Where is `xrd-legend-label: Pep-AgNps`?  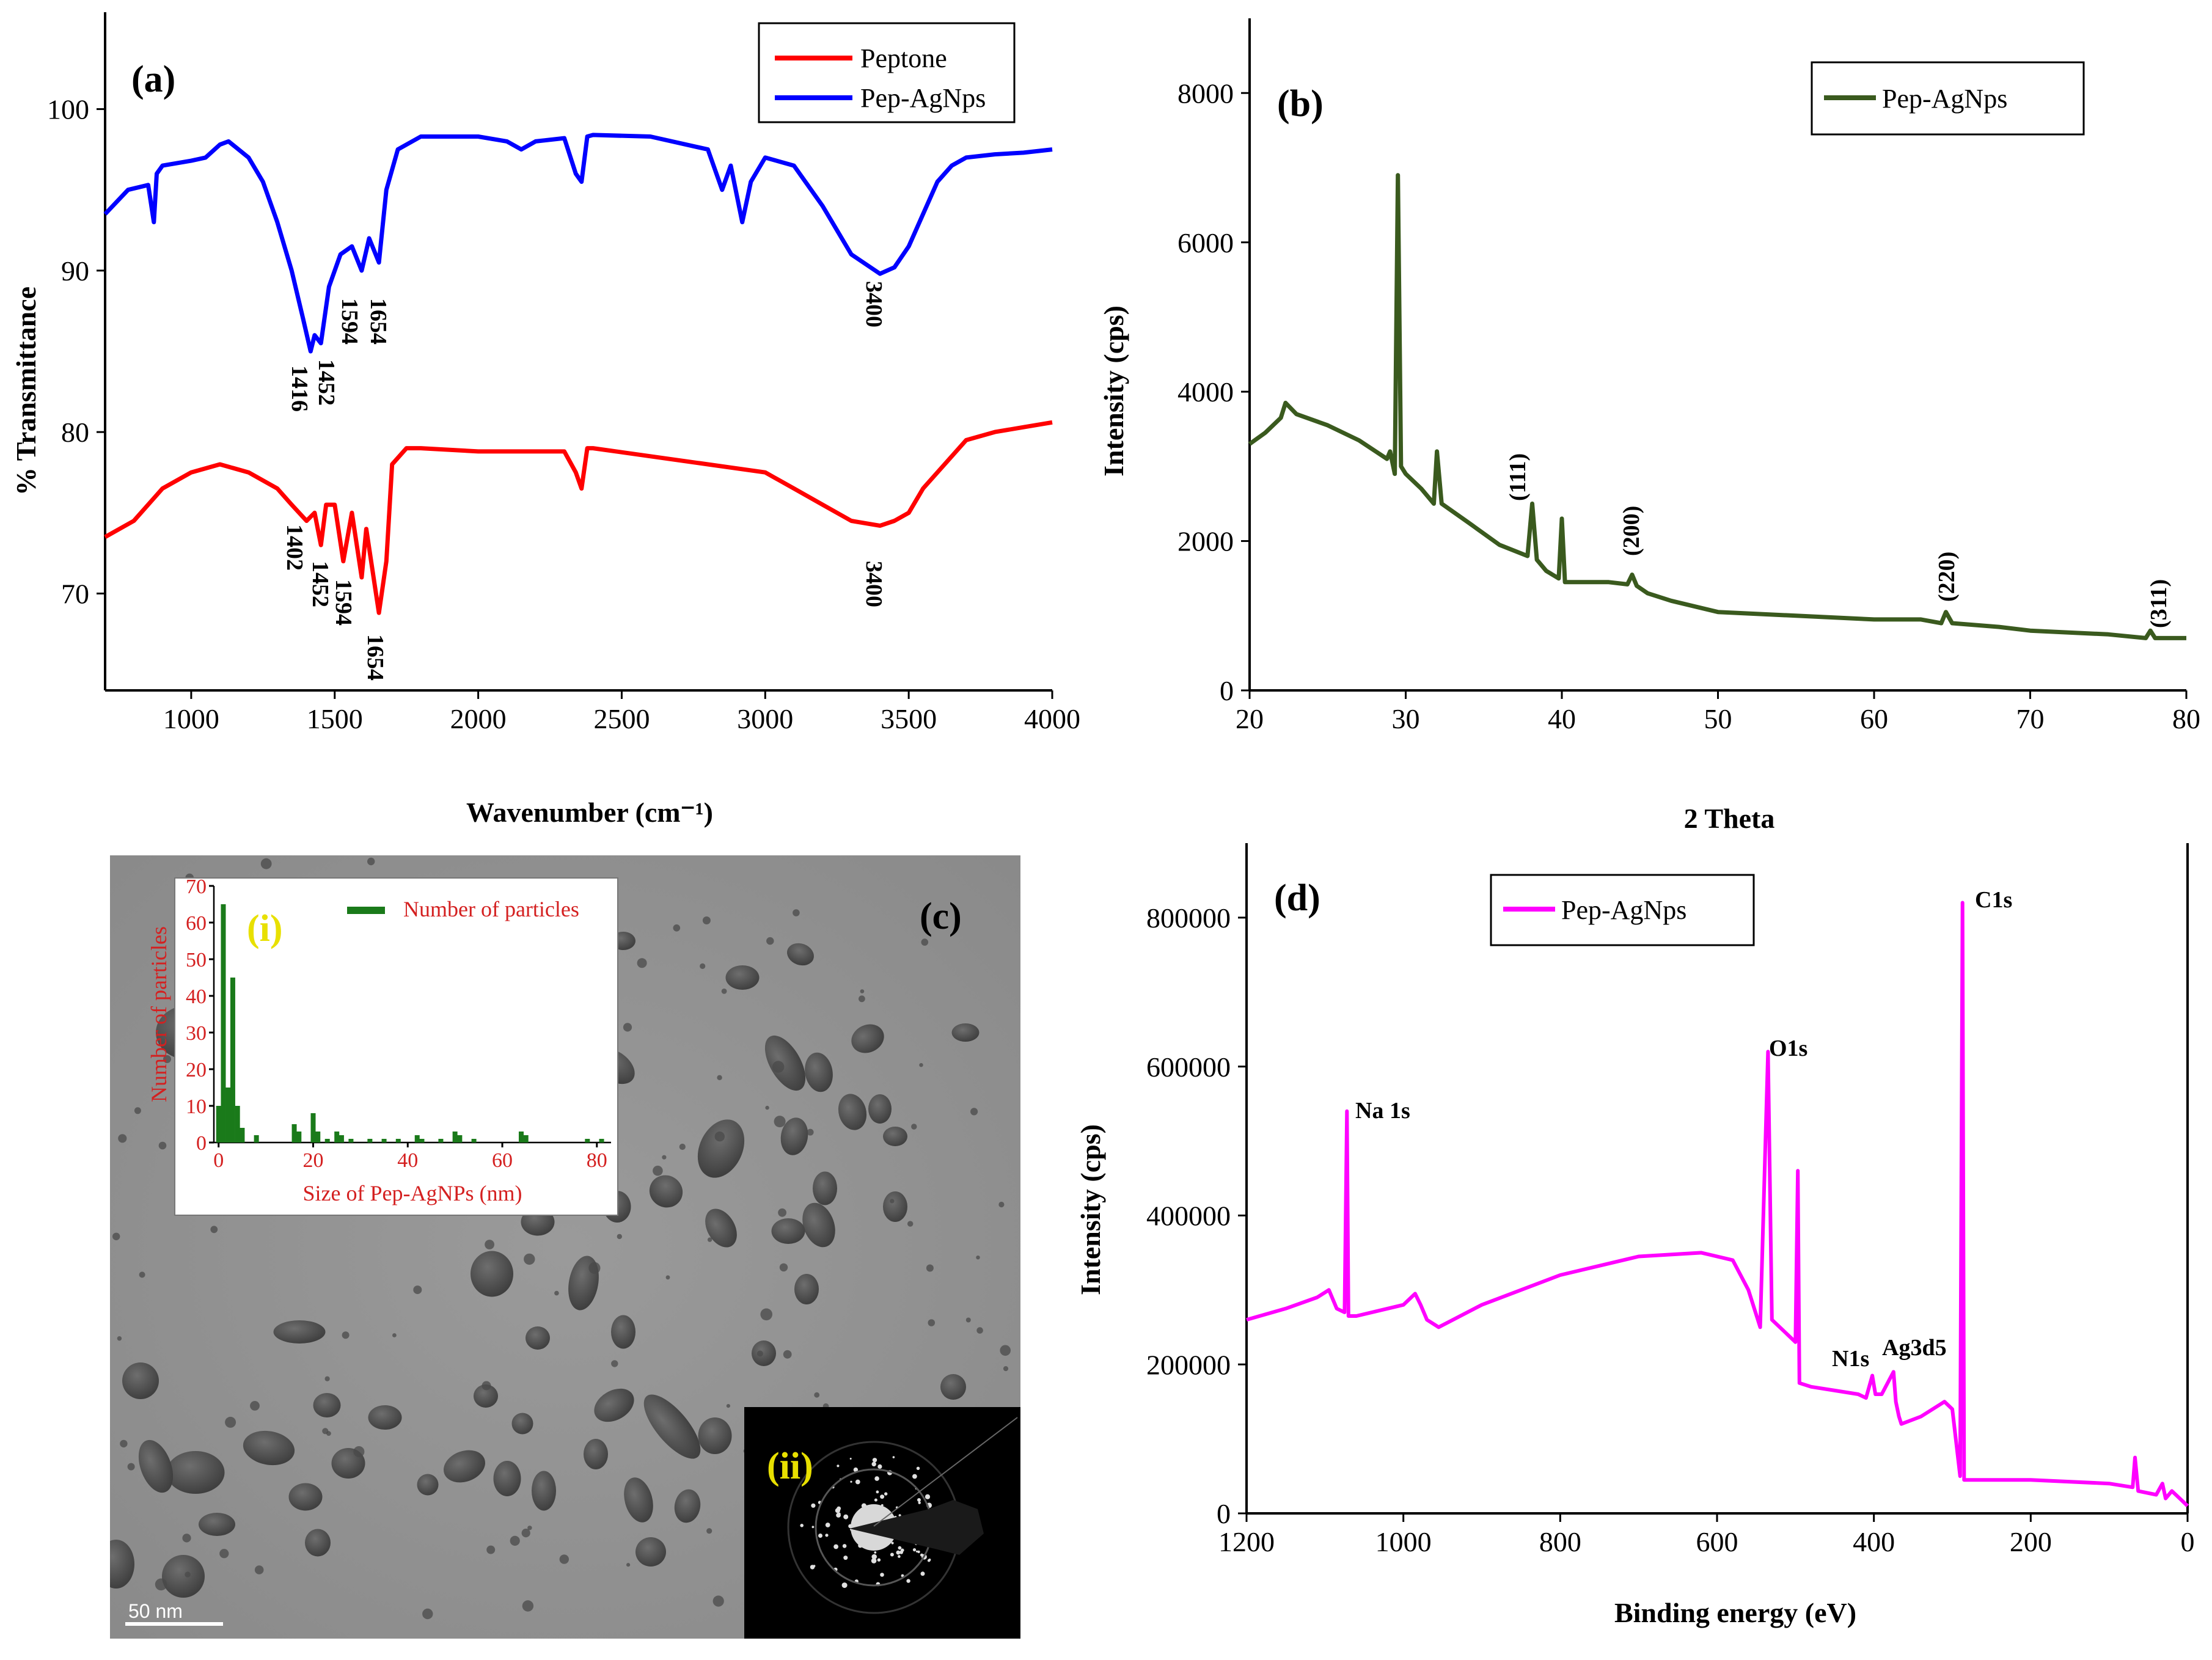 xrd-legend-label: Pep-AgNps is located at coordinates (1944, 99).